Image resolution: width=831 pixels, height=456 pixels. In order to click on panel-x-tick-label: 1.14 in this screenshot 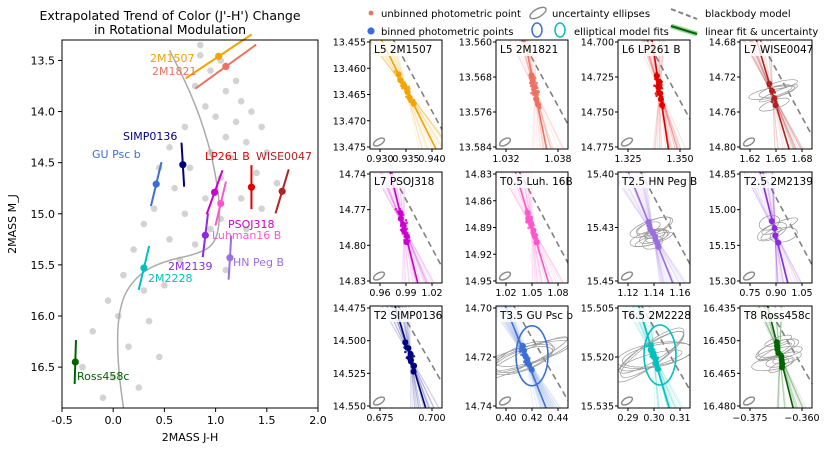, I will do `click(653, 293)`.